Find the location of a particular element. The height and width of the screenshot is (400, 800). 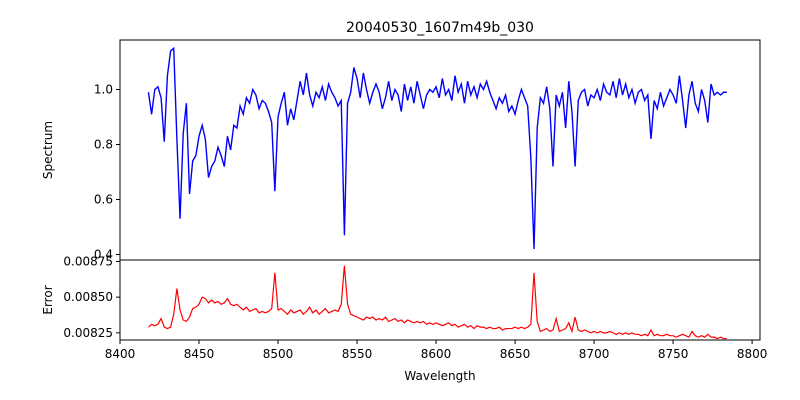

spectrum-y-ticks: 0.4 0.6 0.8 1.0 is located at coordinates (107, 172).